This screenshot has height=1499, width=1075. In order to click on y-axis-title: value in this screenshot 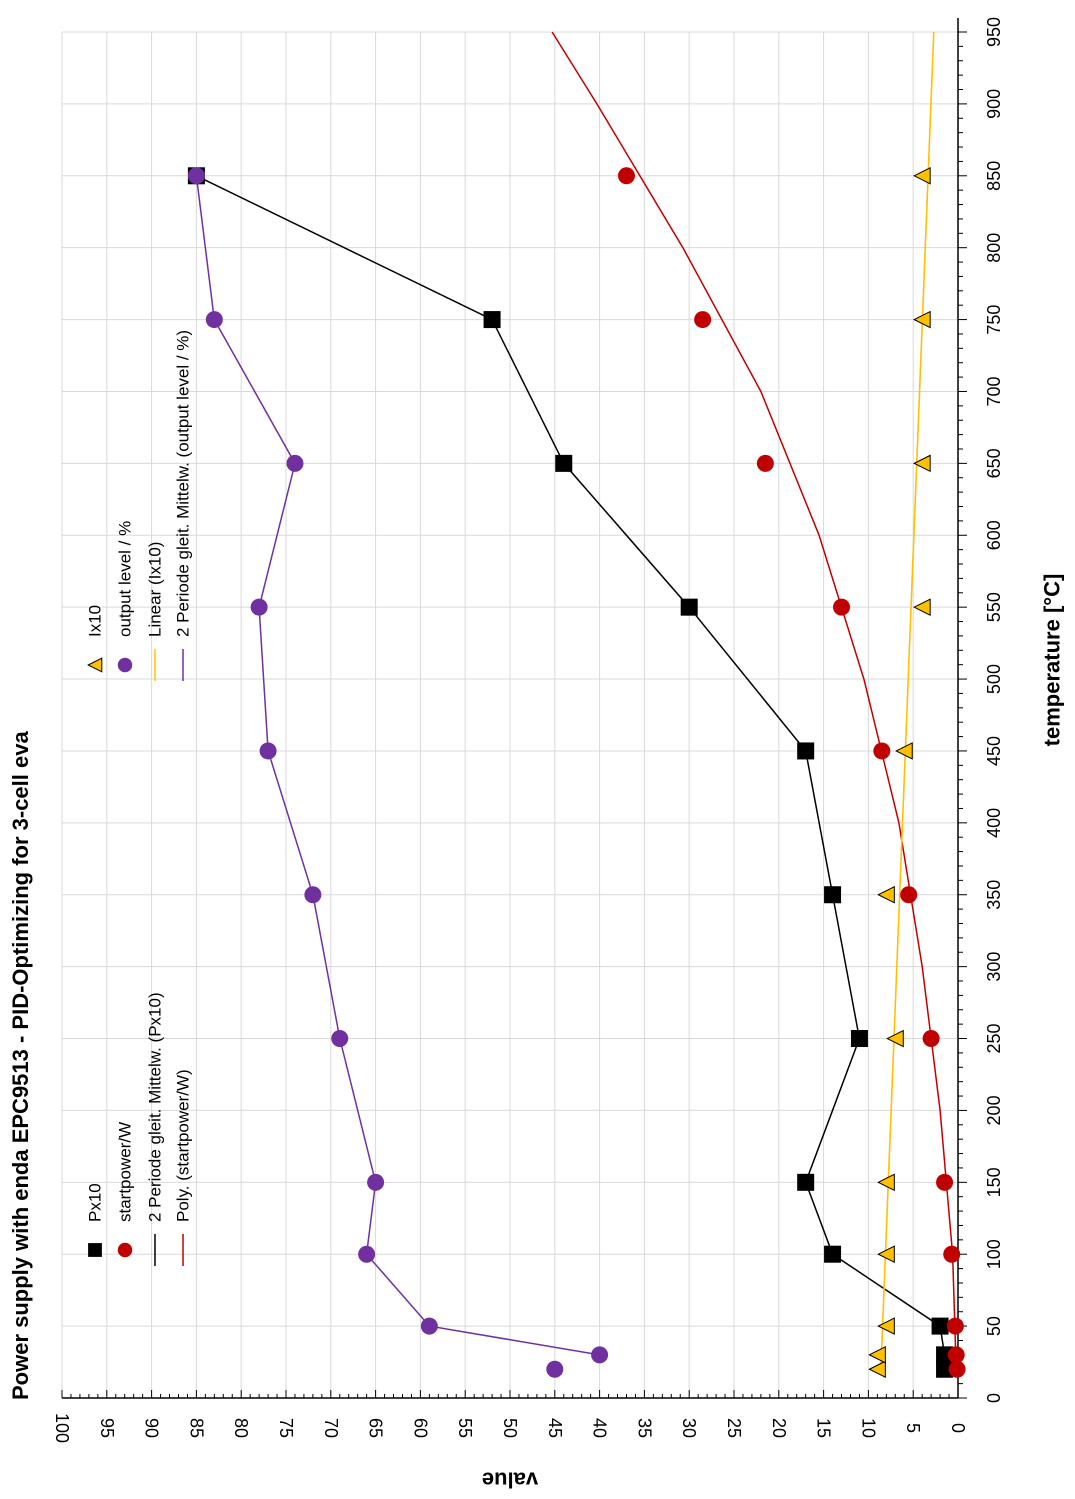, I will do `click(510, 1480)`.